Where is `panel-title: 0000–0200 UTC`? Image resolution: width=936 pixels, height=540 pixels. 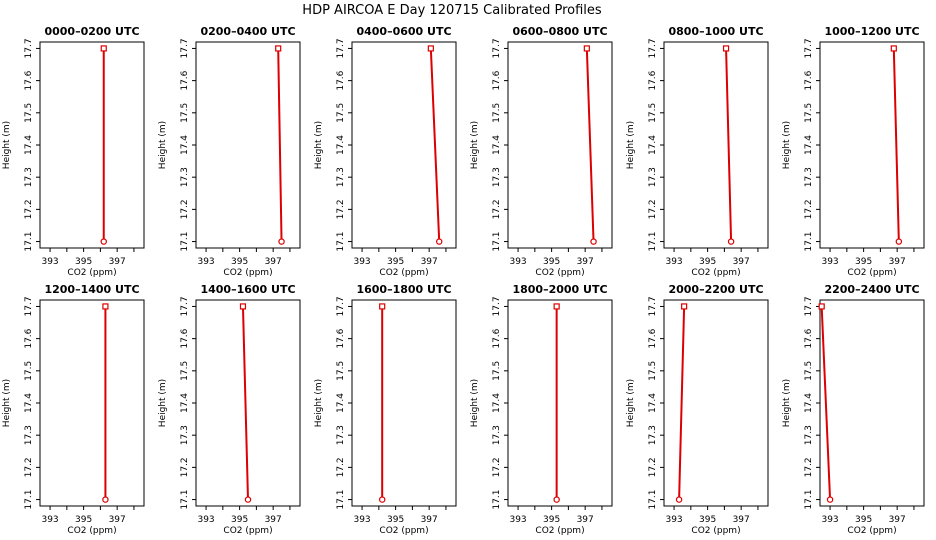
panel-title: 0000–0200 UTC is located at coordinates (91, 31).